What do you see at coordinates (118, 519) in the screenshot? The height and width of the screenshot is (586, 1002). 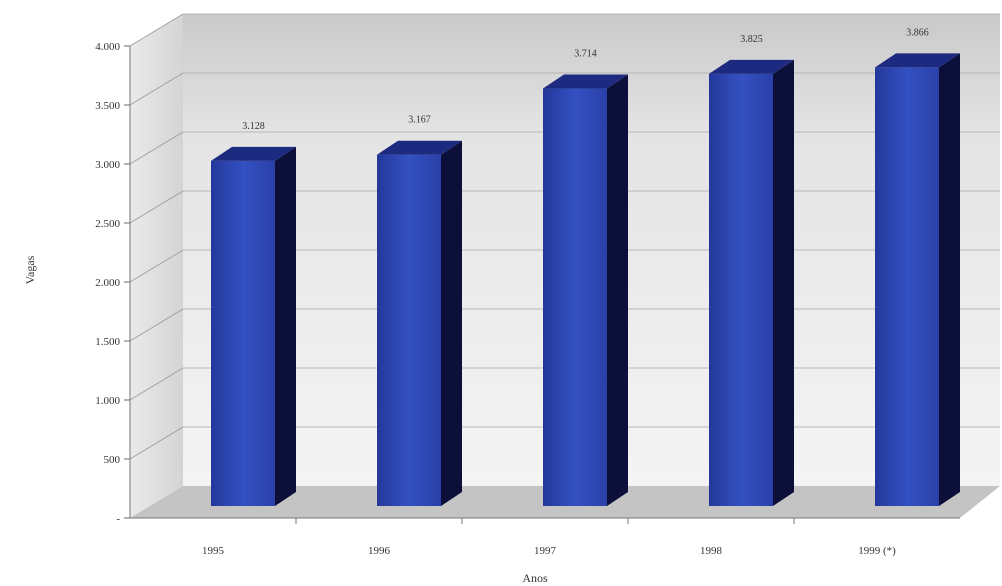 I see `y-tick-label: -` at bounding box center [118, 519].